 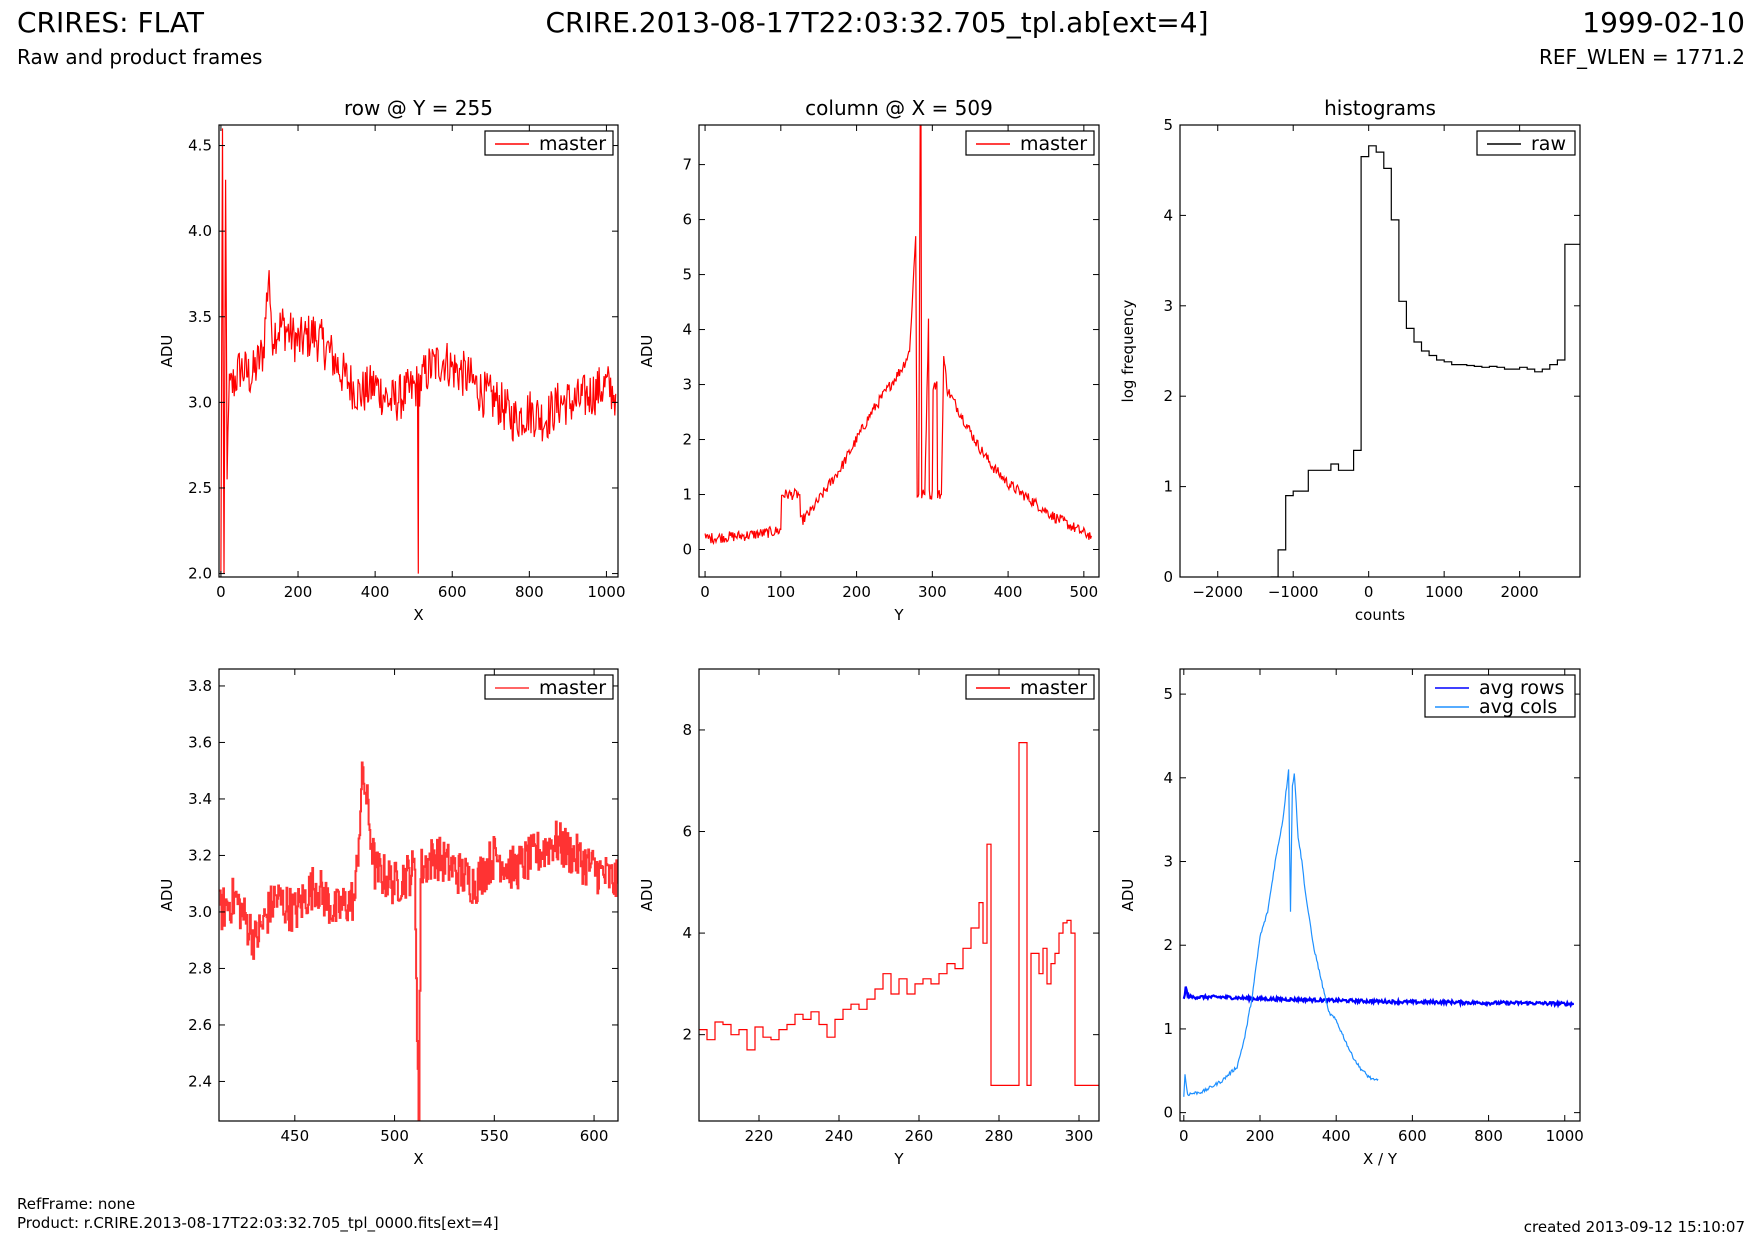 What do you see at coordinates (418, 108) in the screenshot?
I see `plot-title: row @ Y = 255` at bounding box center [418, 108].